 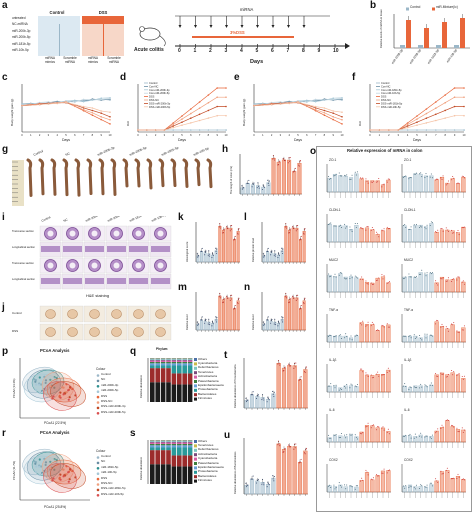 I want to click on legend-label: Con-miR-200b-5p, so click(x=159, y=93).